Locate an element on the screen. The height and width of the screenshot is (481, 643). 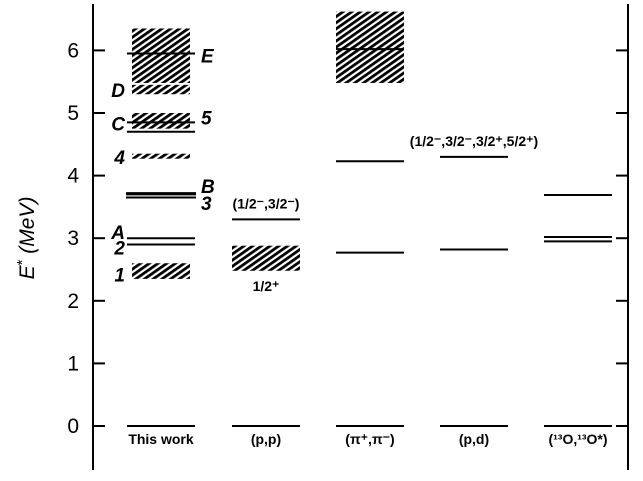
level-label: D is located at coordinates (118, 91).